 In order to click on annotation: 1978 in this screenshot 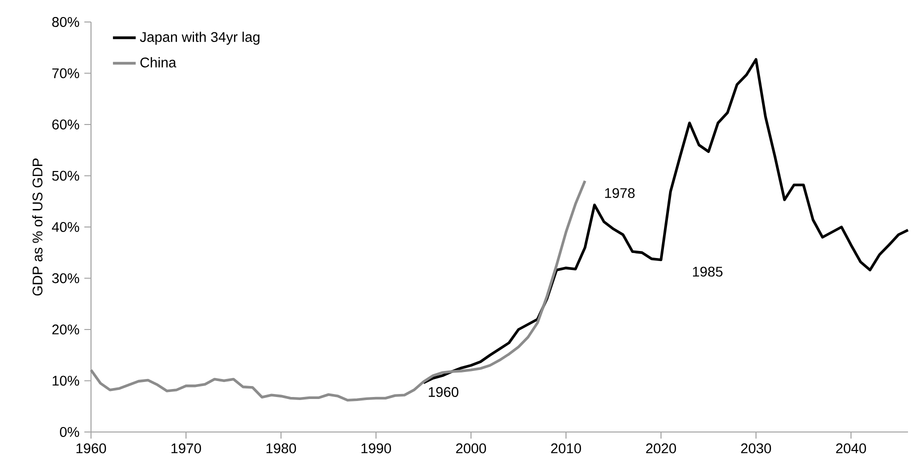, I will do `click(620, 193)`.